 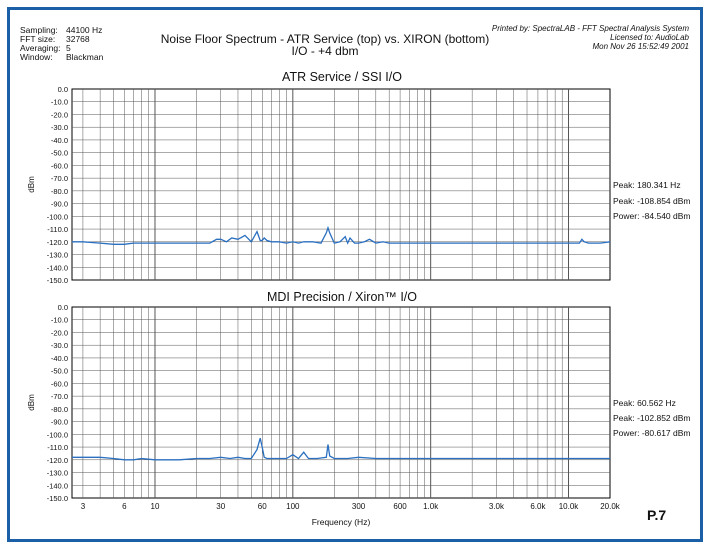 What do you see at coordinates (61, 30) in the screenshot?
I see `setting-sampling: Sampling: 44100 Hz` at bounding box center [61, 30].